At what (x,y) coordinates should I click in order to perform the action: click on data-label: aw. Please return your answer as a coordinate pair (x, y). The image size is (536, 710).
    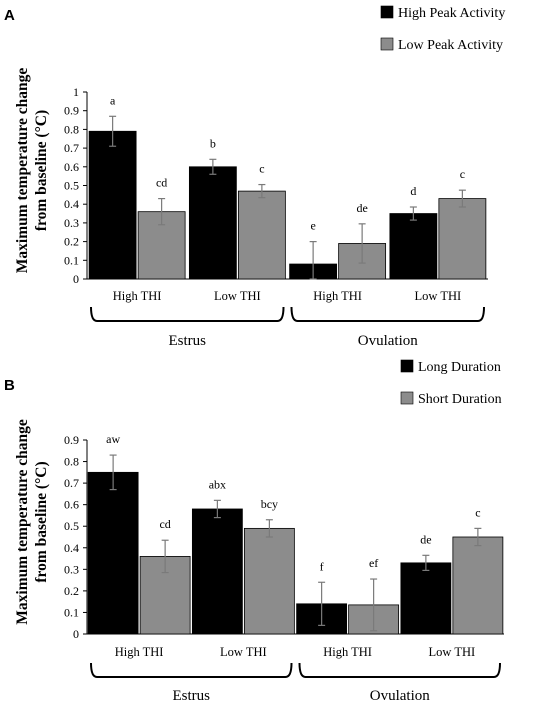
    Looking at the image, I should click on (113, 439).